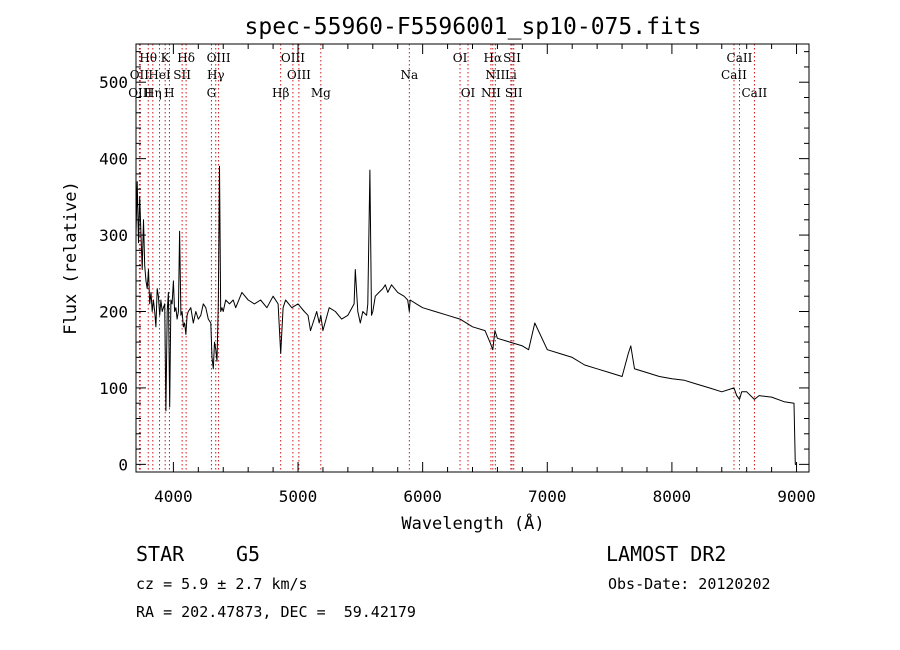 The height and width of the screenshot is (650, 900). Describe the element at coordinates (493, 58) in the screenshot. I see `line-label: Hα` at that location.